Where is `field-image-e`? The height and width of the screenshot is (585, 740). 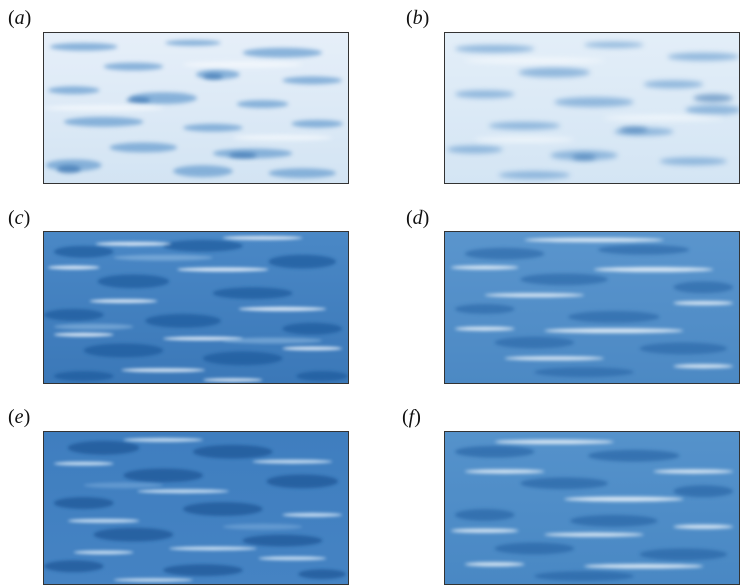 field-image-e is located at coordinates (196, 508).